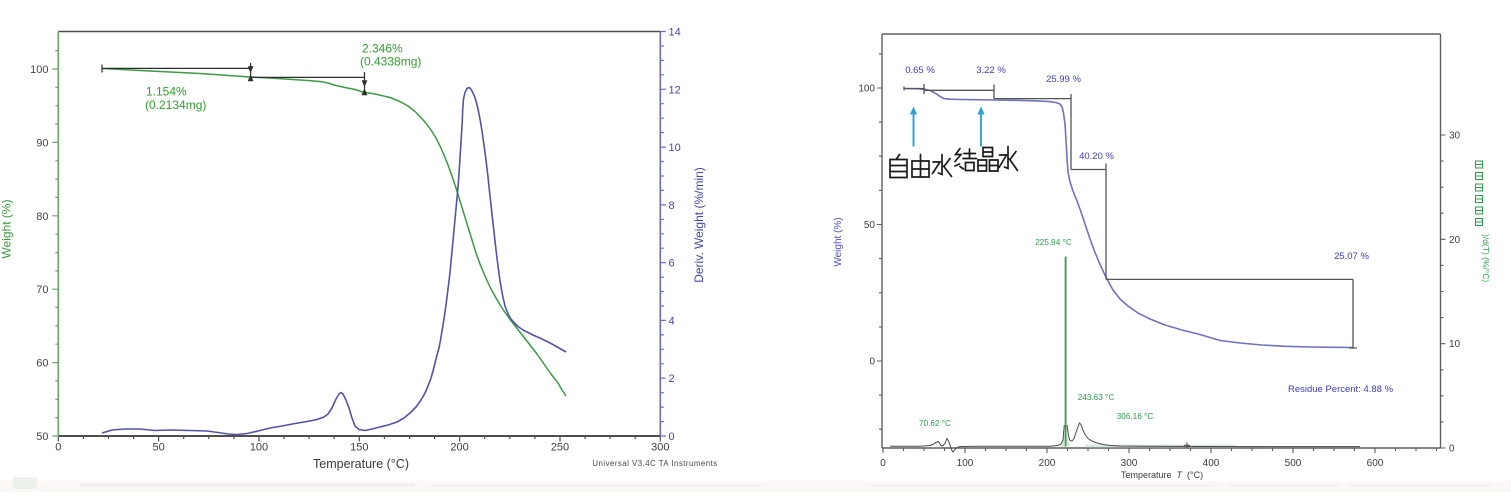  Describe the element at coordinates (1293, 463) in the screenshot. I see `svg-text: 500` at that location.